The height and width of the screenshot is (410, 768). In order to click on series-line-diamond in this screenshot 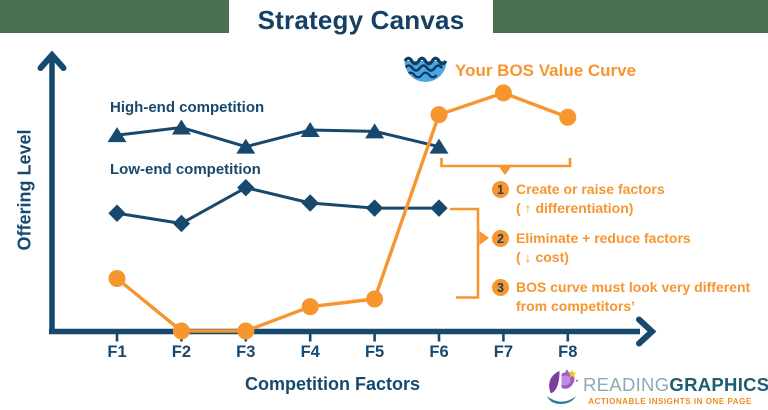, I will do `click(277, 205)`.